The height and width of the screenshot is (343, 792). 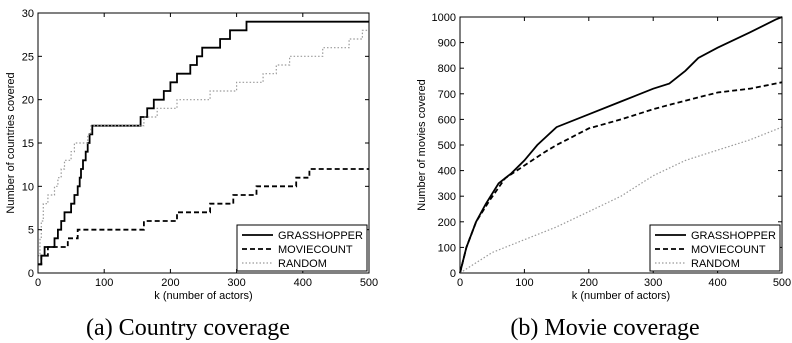 I want to click on y-tick-label: 600, so click(x=447, y=120).